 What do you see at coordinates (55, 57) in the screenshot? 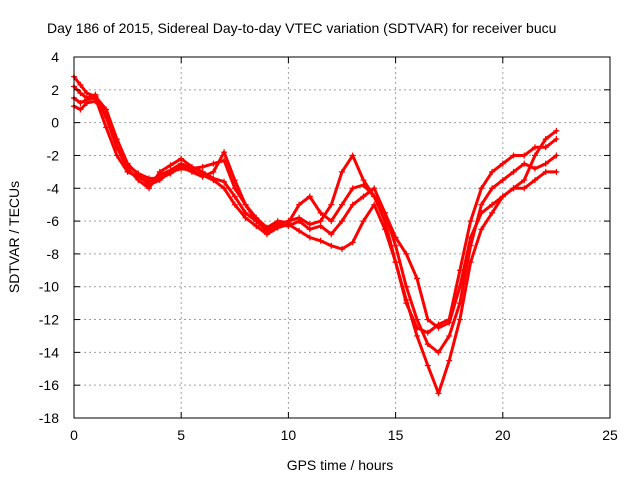
I see `y-tick-label-0: 4` at bounding box center [55, 57].